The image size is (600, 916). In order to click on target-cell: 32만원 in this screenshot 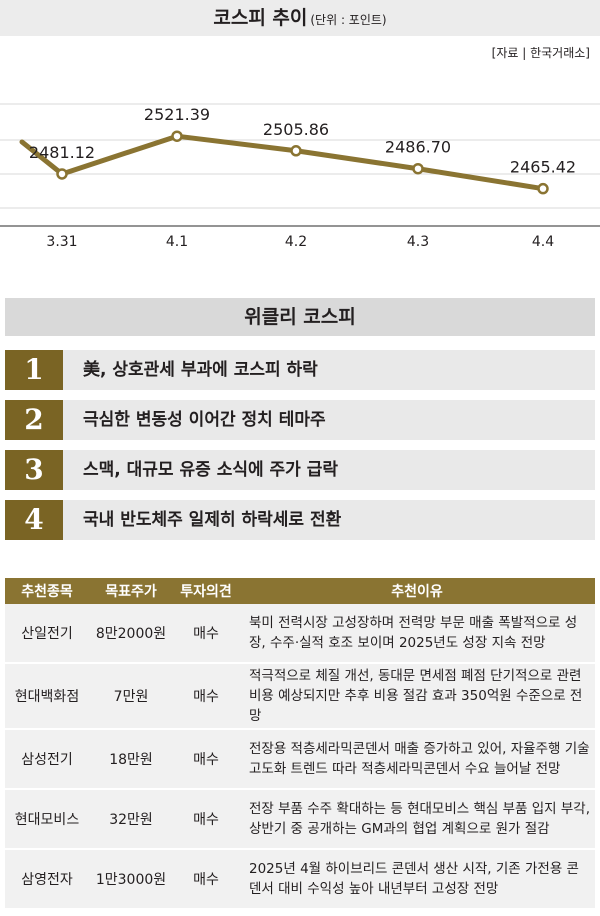, I will do `click(131, 819)`.